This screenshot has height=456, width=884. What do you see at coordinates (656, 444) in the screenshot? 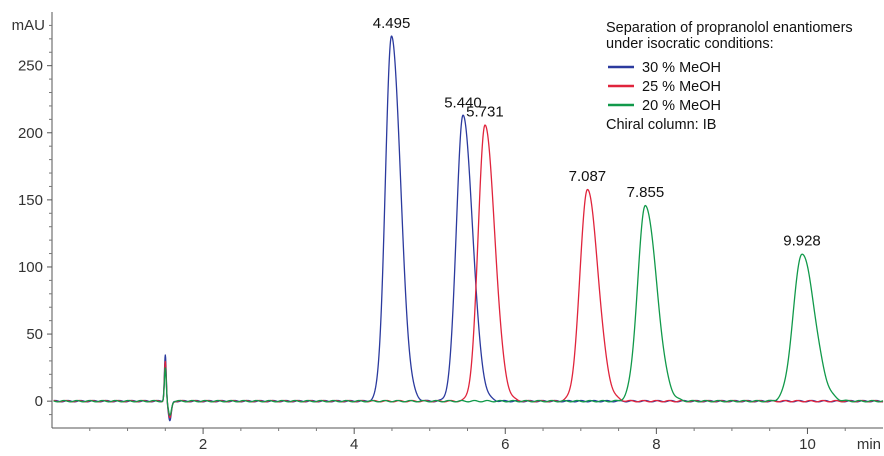
I see `x-tick-label: 8` at bounding box center [656, 444].